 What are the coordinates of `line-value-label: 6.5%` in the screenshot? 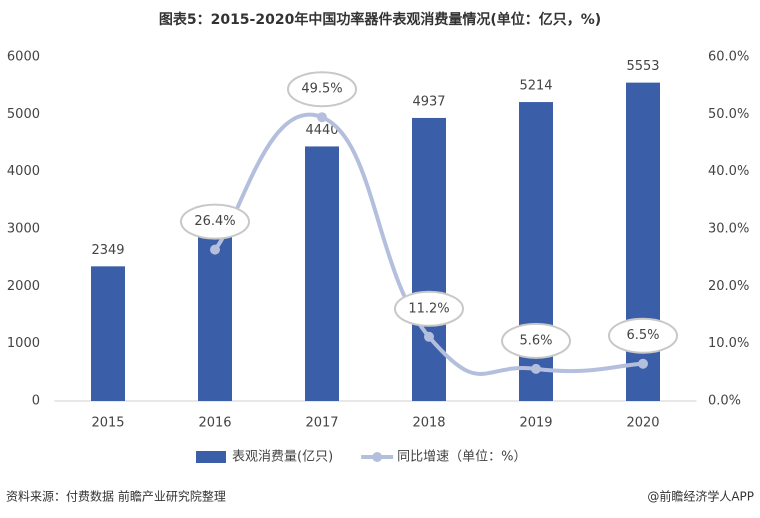 It's located at (642, 335).